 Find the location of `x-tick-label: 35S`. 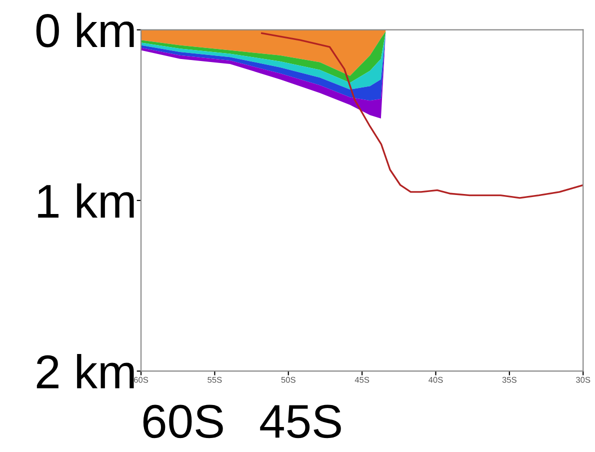

x-tick-label: 35S is located at coordinates (509, 379).